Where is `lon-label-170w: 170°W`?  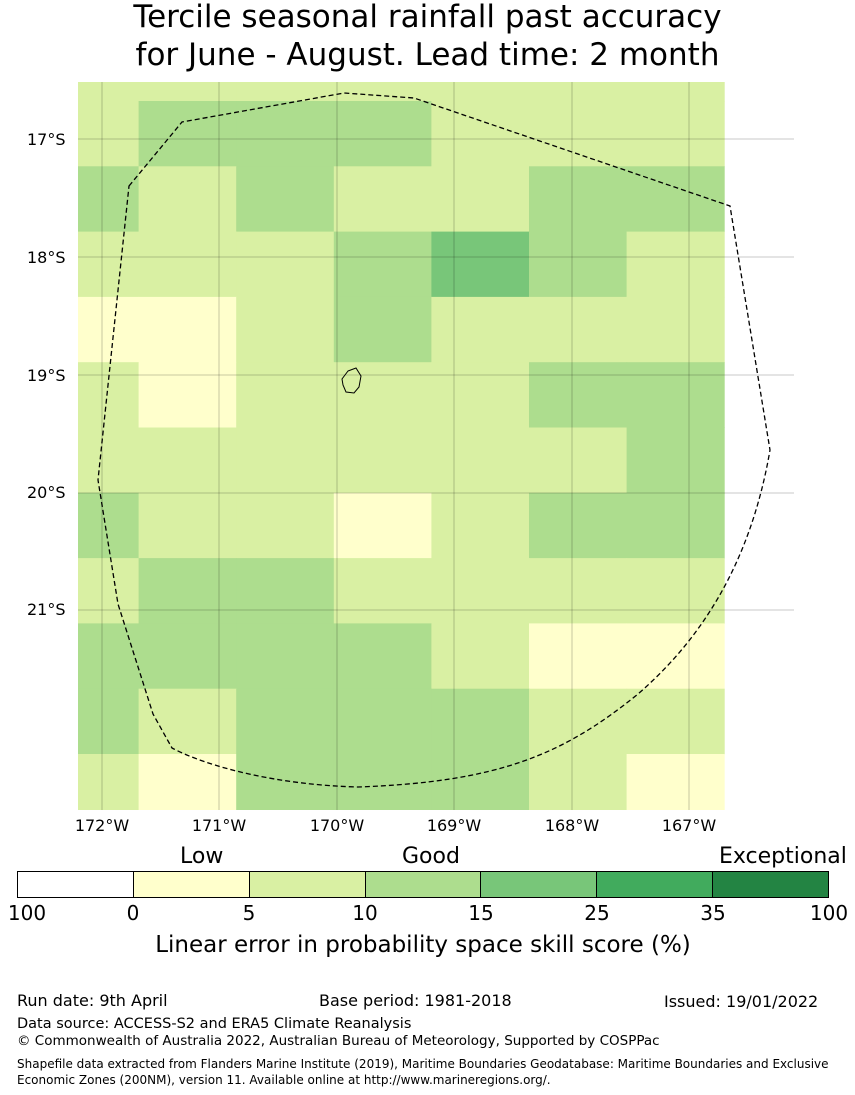 lon-label-170w: 170°W is located at coordinates (337, 825).